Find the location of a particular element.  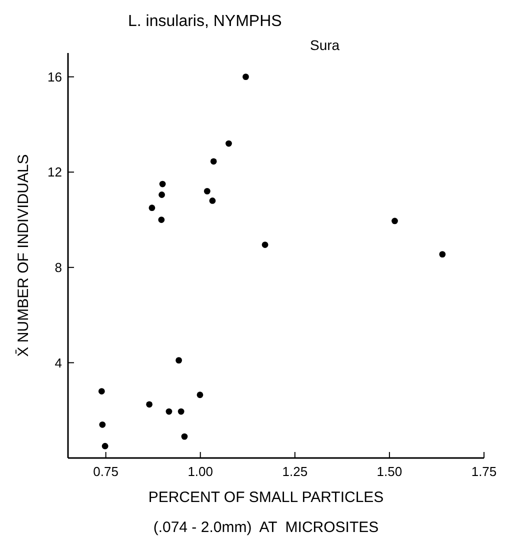

x-tick-label: 1.75 is located at coordinates (484, 471).